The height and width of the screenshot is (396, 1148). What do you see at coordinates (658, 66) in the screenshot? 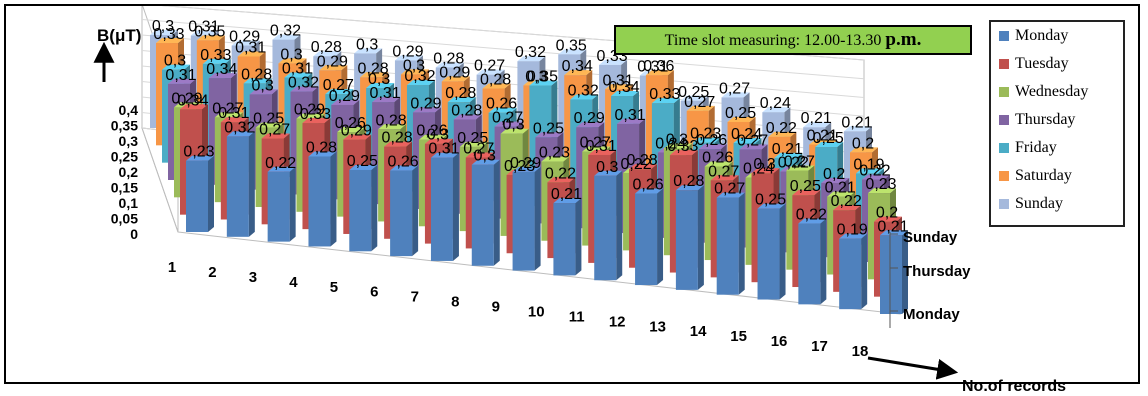
I see `data-label: 0,36` at bounding box center [658, 66].